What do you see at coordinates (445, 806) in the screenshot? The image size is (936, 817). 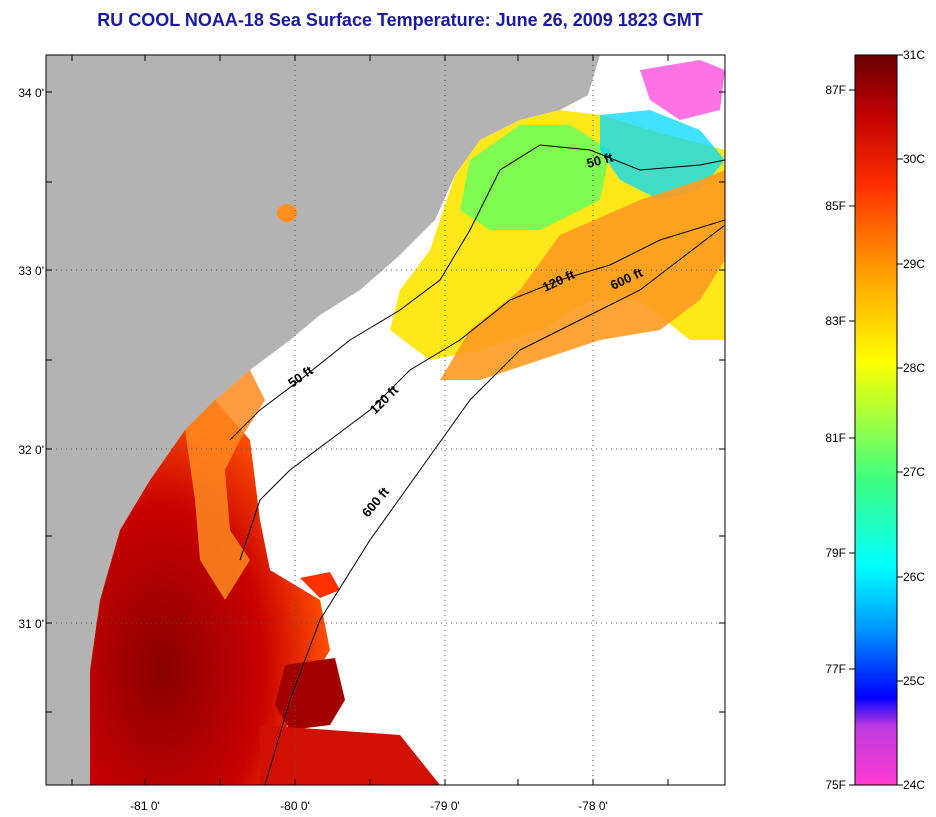 I see `lon-label: -79 0'` at bounding box center [445, 806].